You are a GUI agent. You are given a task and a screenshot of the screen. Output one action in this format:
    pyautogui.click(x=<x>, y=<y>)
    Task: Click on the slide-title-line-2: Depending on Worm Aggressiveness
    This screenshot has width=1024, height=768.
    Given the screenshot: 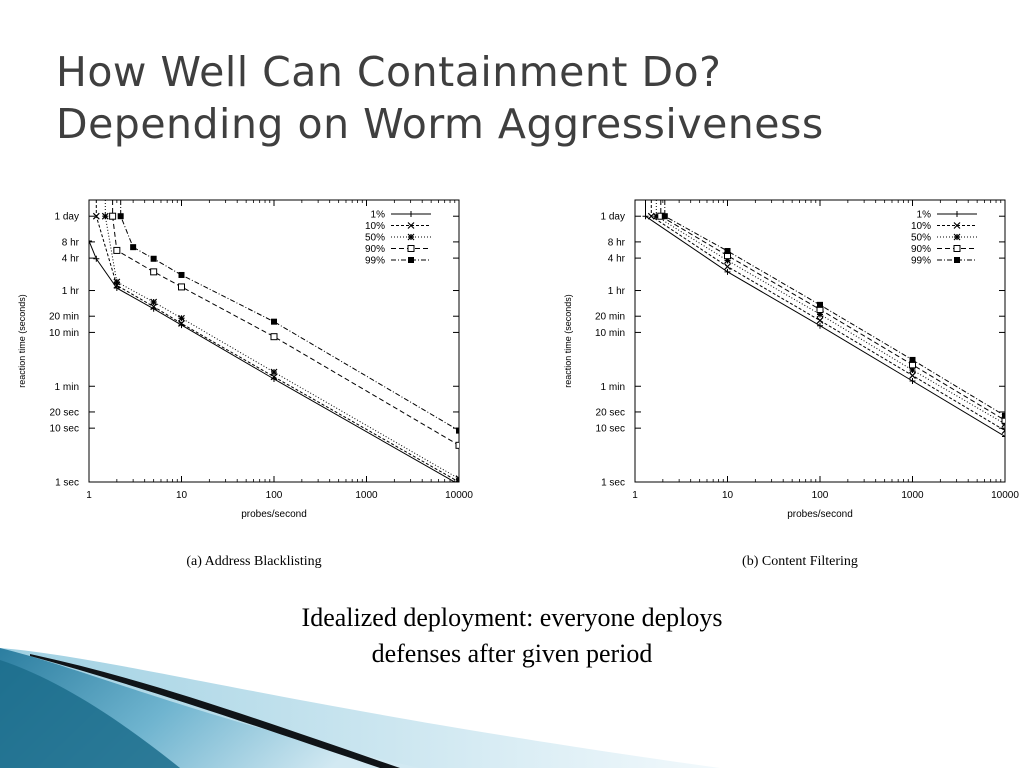 What is the action you would take?
    pyautogui.click(x=440, y=124)
    